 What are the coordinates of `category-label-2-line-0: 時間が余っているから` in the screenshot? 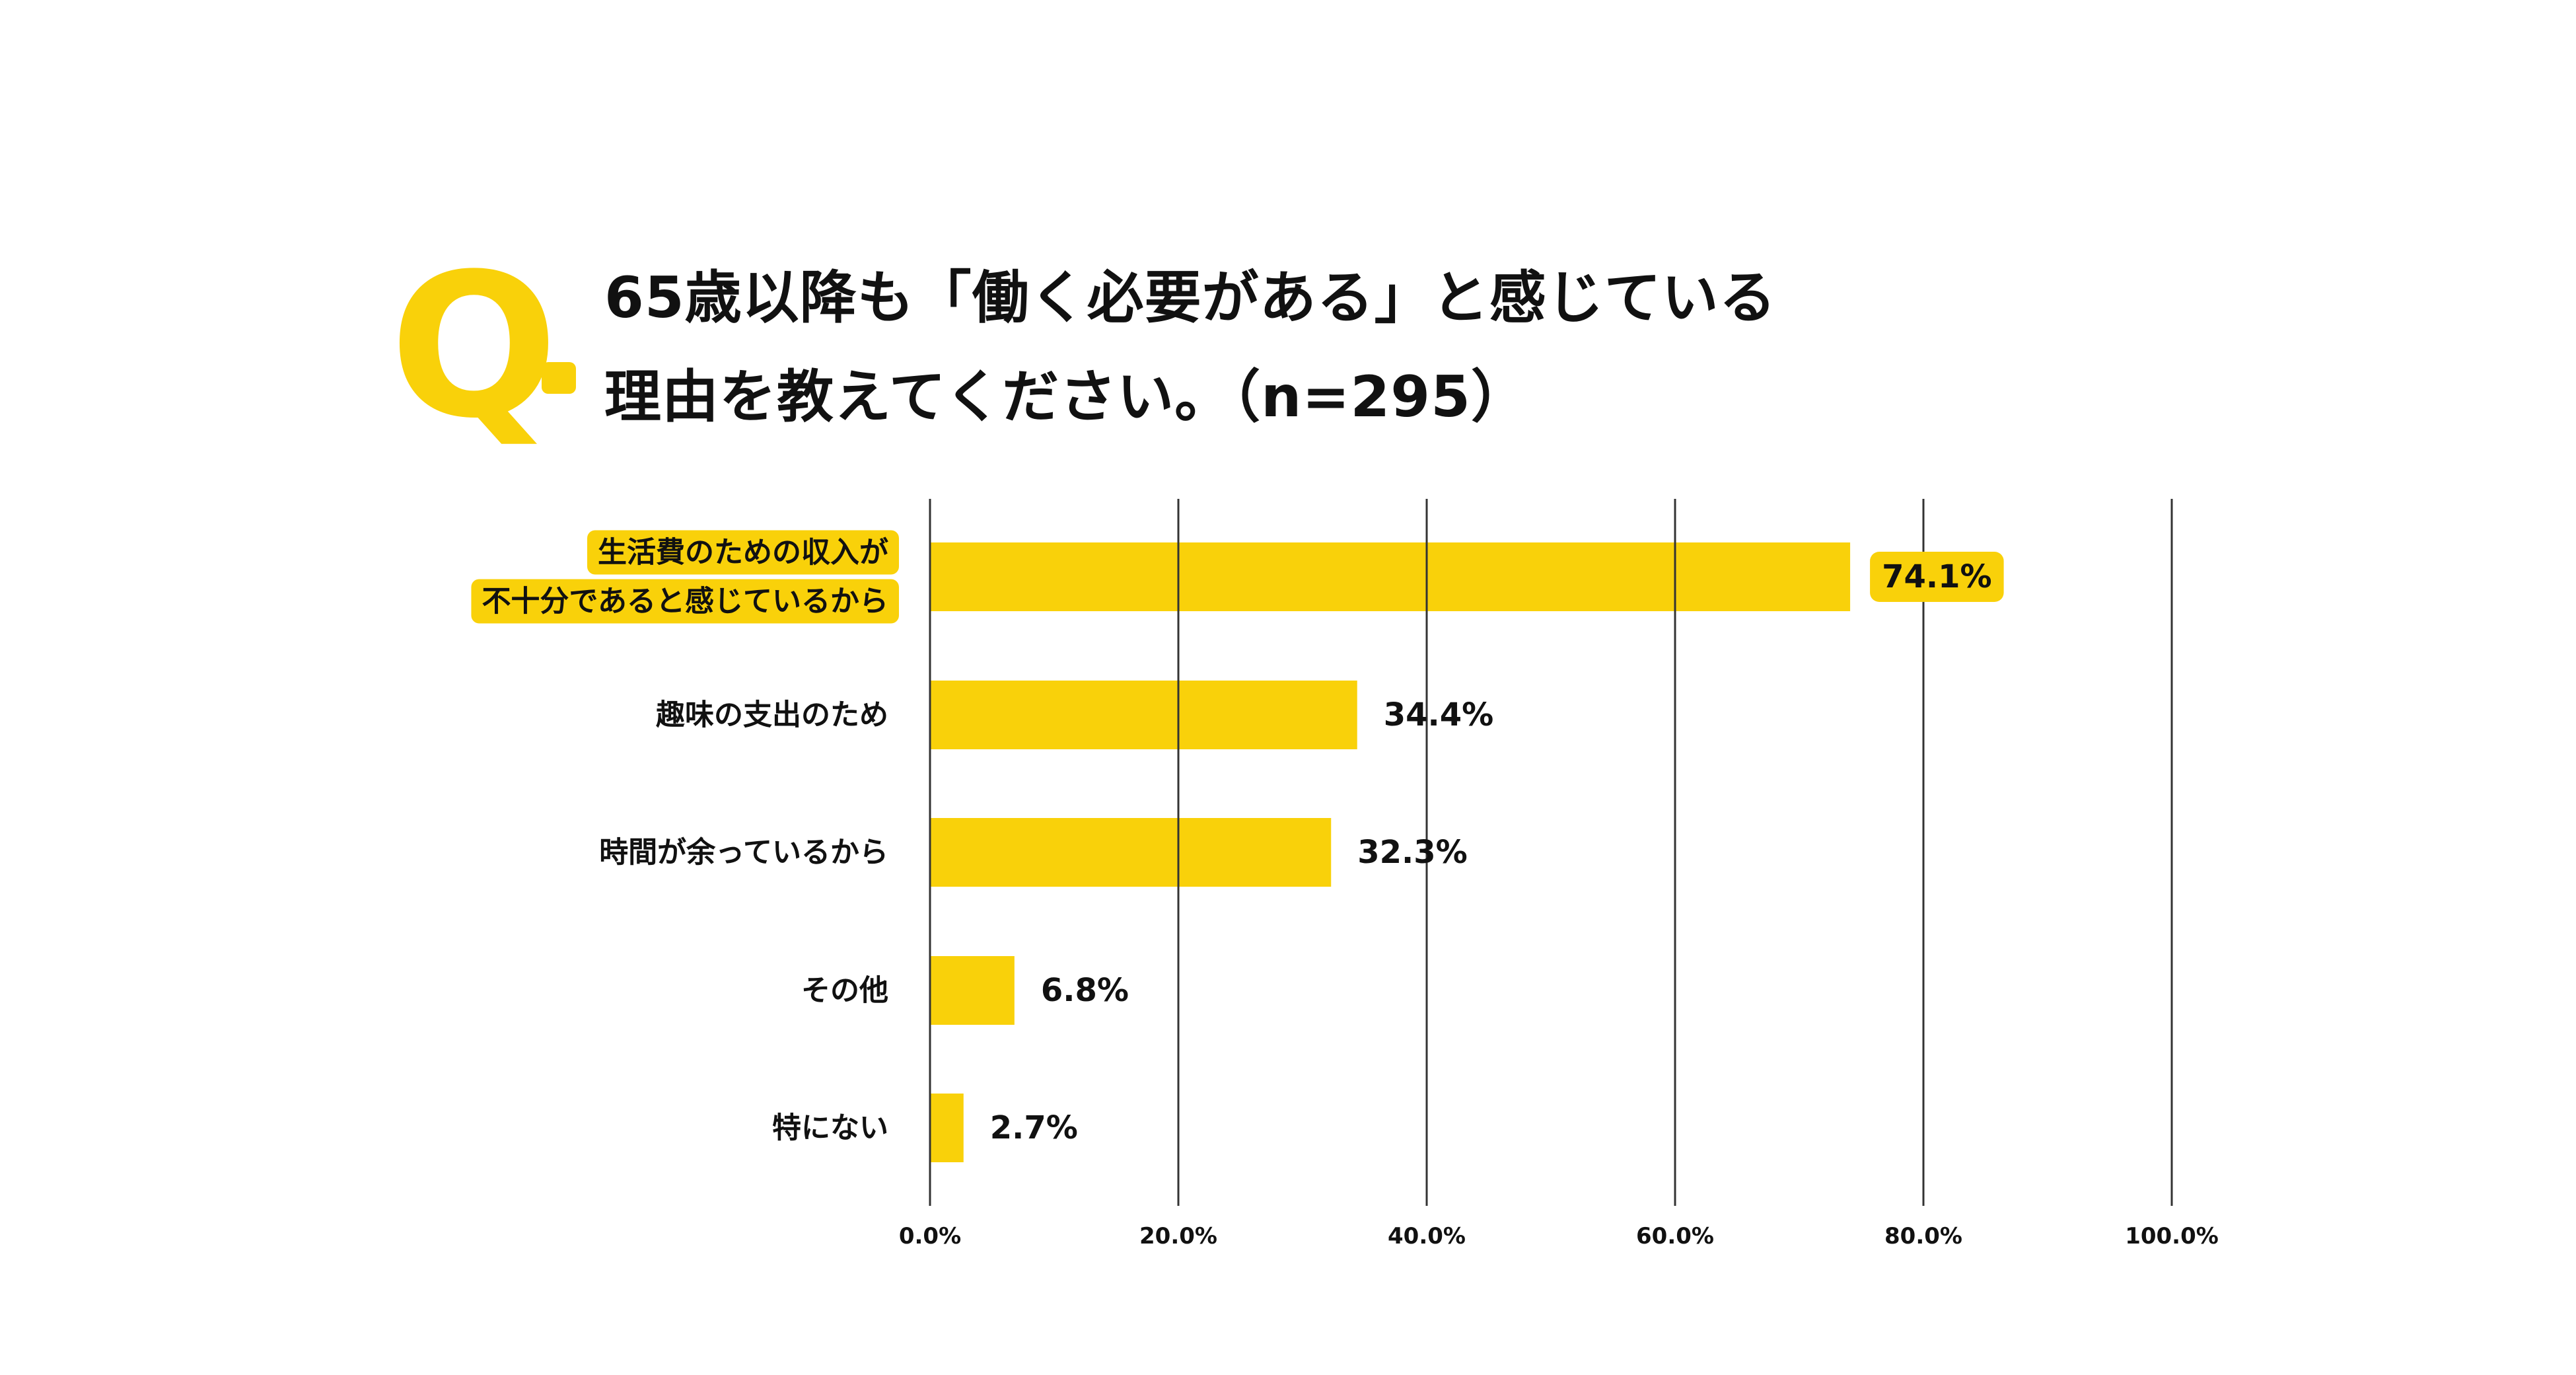 It's located at (744, 853).